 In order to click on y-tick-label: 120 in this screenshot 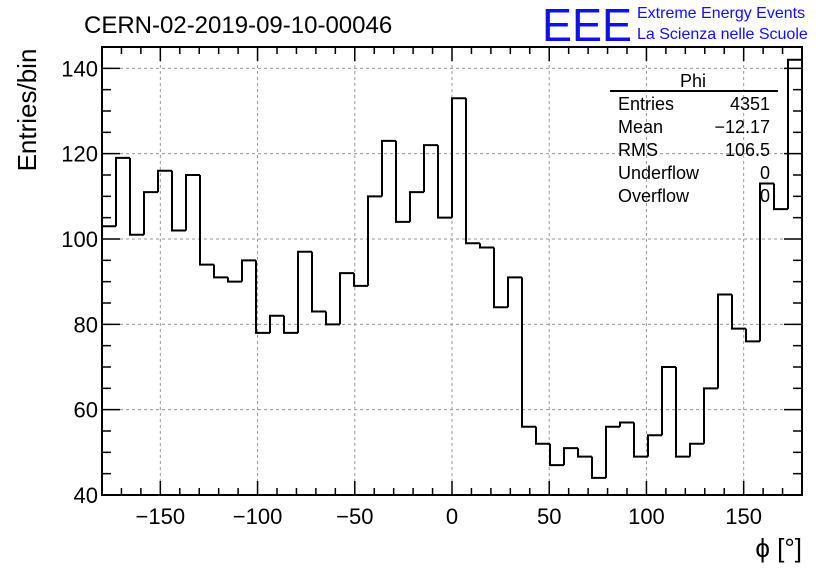, I will do `click(79, 154)`.